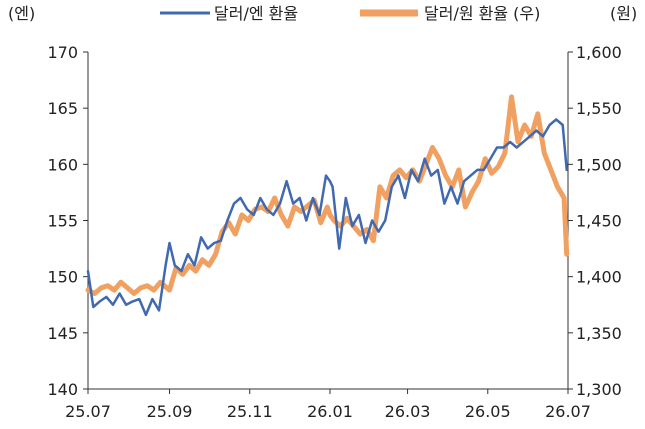 This screenshot has width=645, height=429. I want to click on left-tick-label: 155, so click(62, 221).